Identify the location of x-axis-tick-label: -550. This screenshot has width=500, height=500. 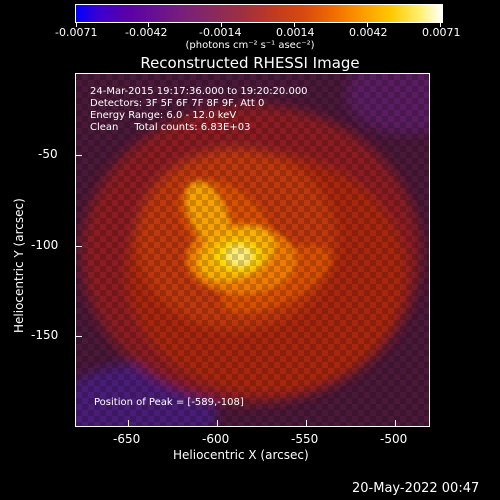
(305, 439).